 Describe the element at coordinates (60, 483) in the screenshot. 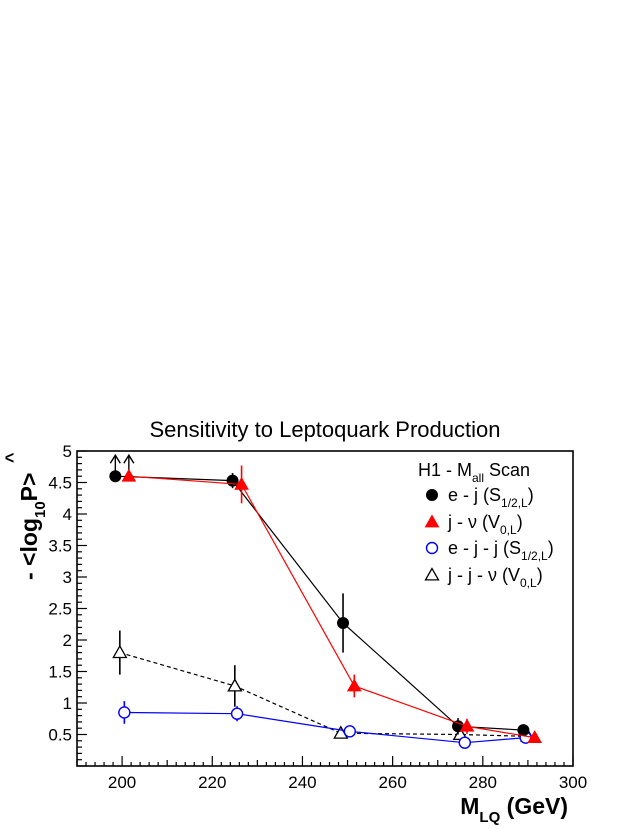

I see `y-tick-label: 4.5` at that location.